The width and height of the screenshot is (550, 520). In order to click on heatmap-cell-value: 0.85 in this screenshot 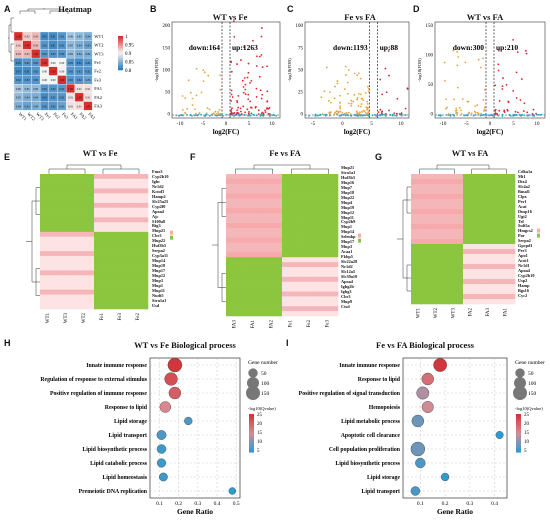, I will do `click(70, 54)`.